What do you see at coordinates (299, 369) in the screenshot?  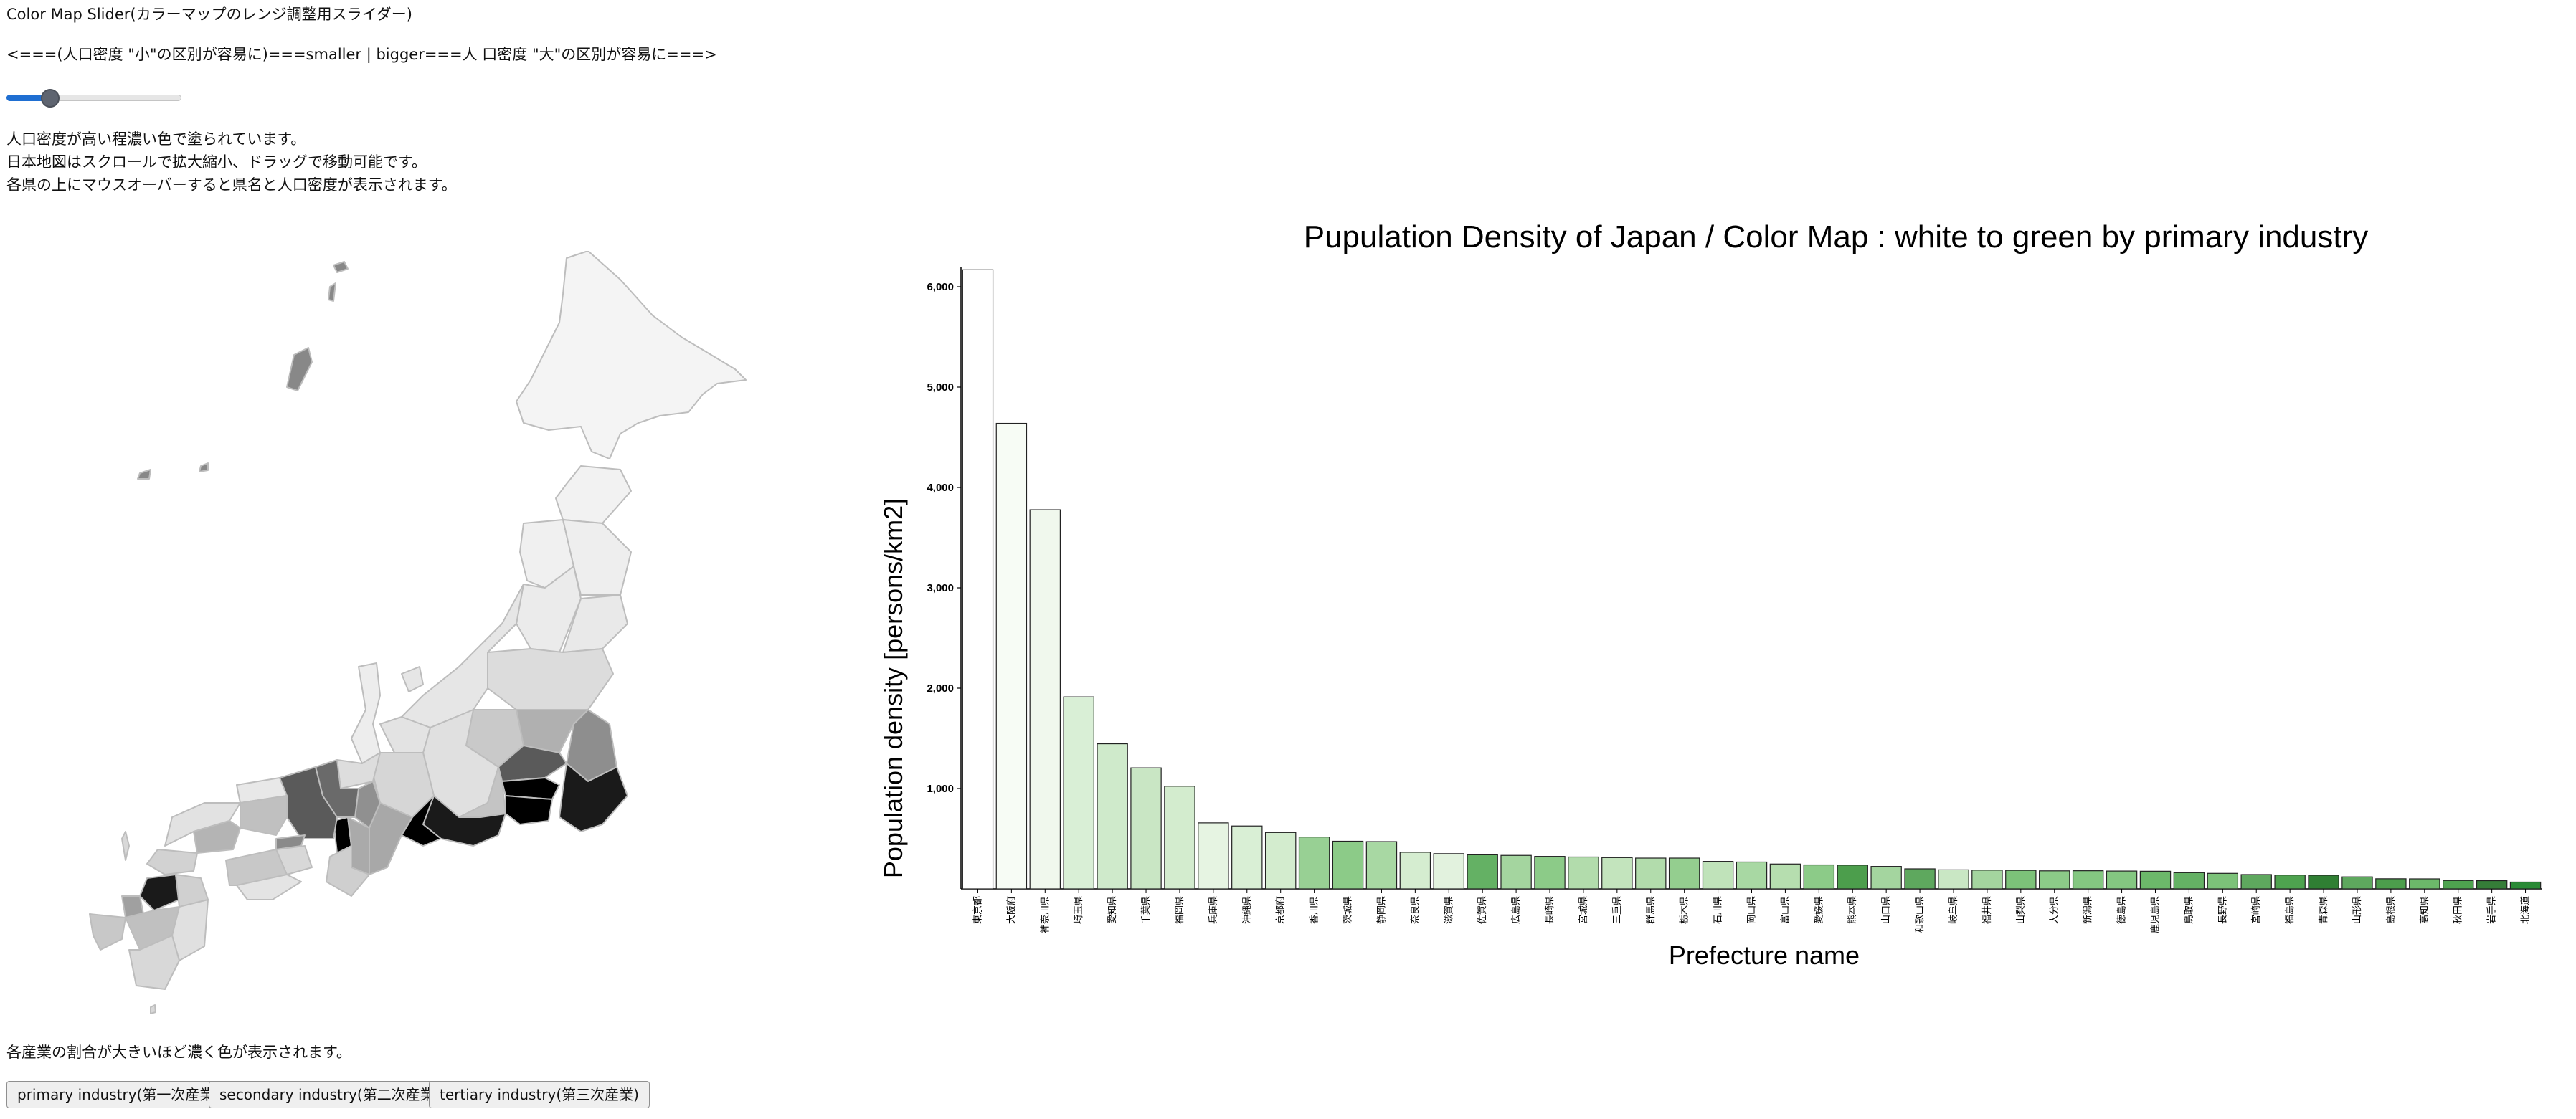 I see `map-region-sakhalin-islands` at bounding box center [299, 369].